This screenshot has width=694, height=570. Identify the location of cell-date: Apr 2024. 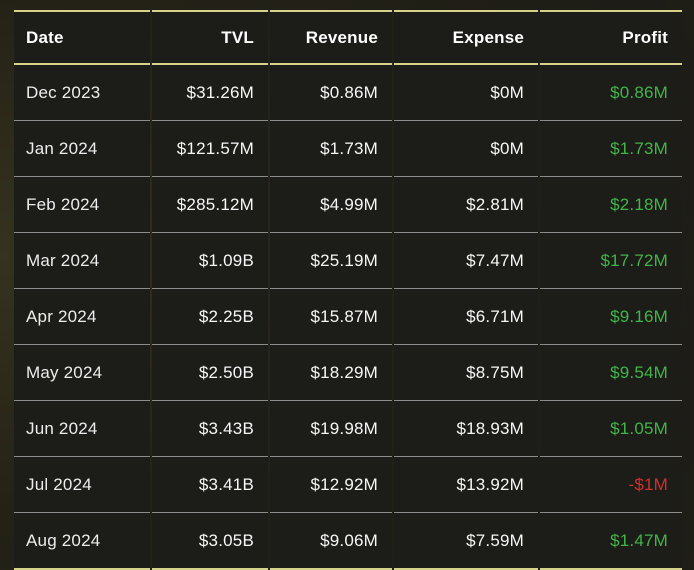
(82, 316).